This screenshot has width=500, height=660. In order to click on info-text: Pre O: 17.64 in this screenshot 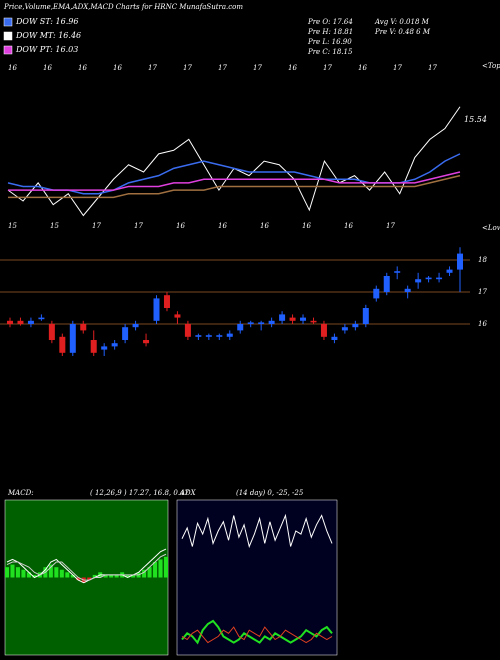, I will do `click(330, 22)`.